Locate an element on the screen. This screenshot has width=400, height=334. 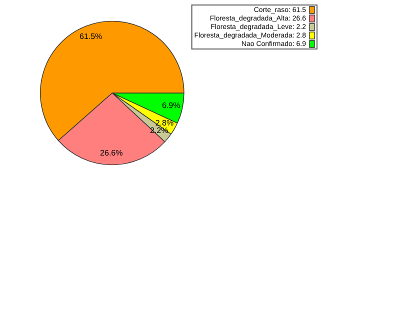
data-label: 6.9% is located at coordinates (171, 105).